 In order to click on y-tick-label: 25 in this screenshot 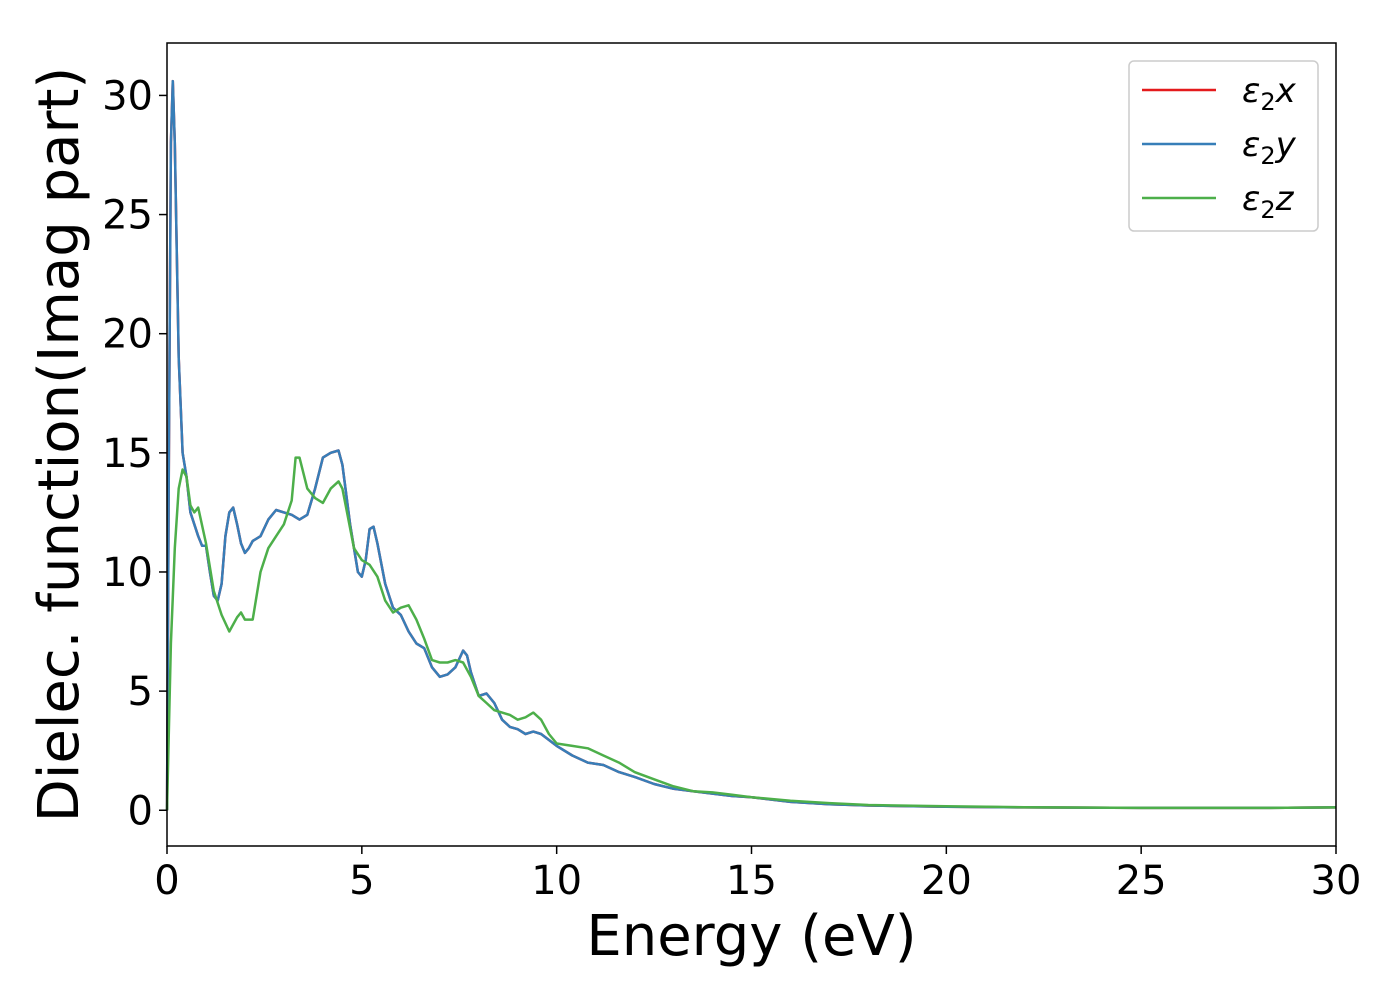, I will do `click(127, 216)`.